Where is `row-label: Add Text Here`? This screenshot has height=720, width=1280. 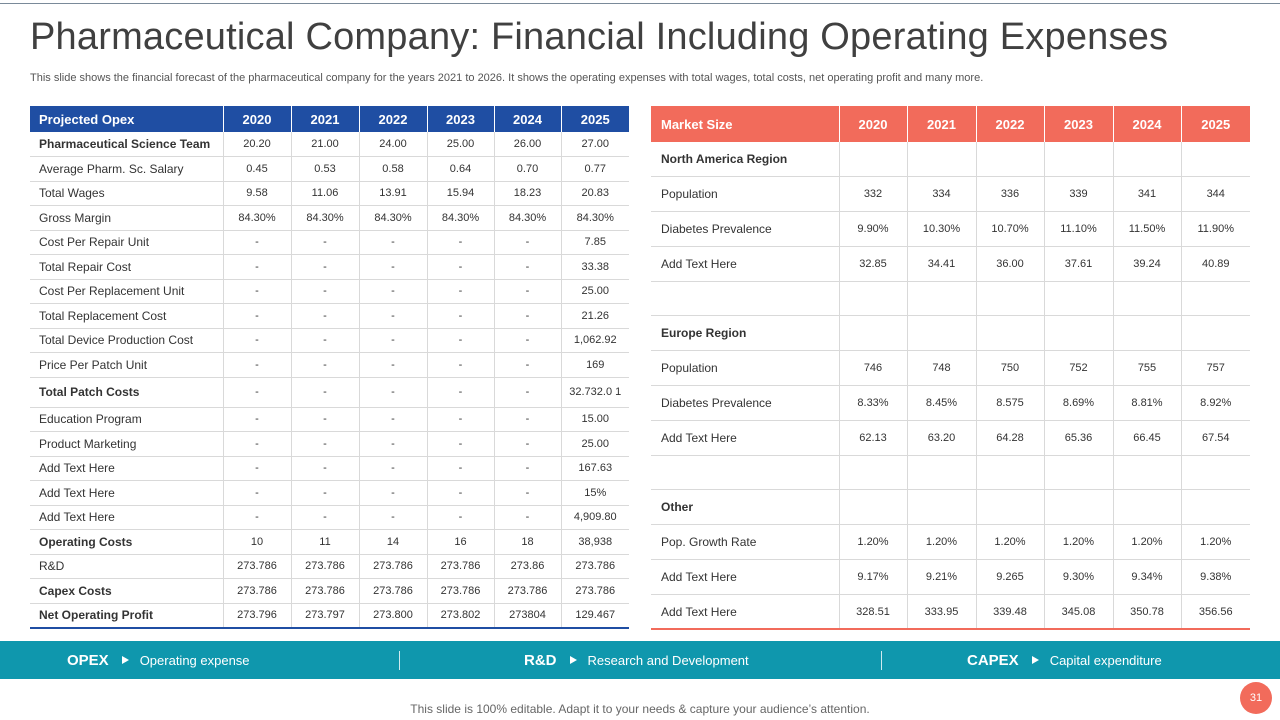
row-label: Add Text Here is located at coordinates (745, 438).